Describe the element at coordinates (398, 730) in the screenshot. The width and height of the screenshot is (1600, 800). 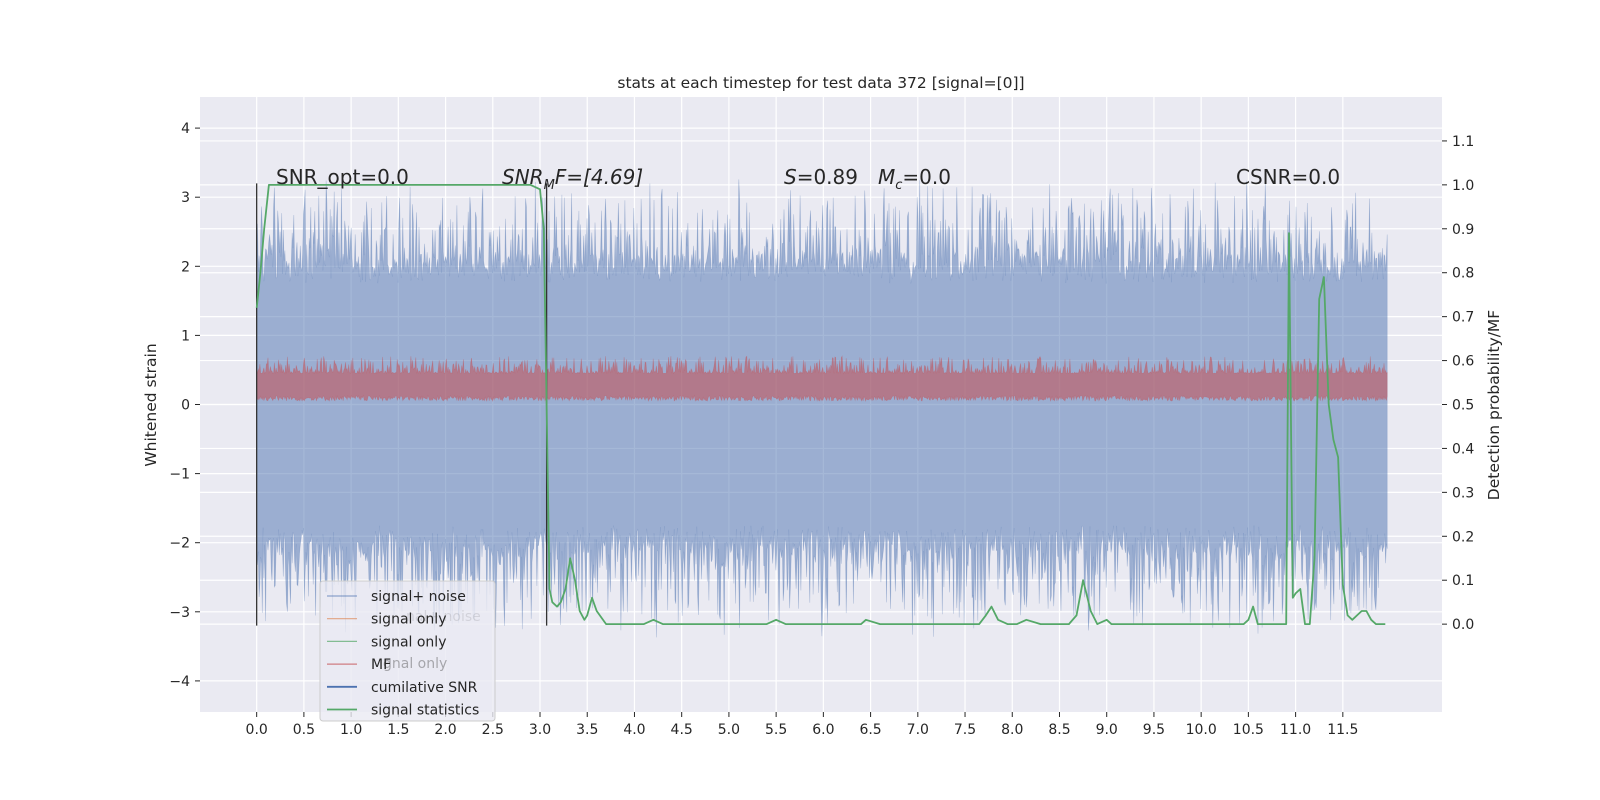
I see `x-tick-label: 1.5` at that location.